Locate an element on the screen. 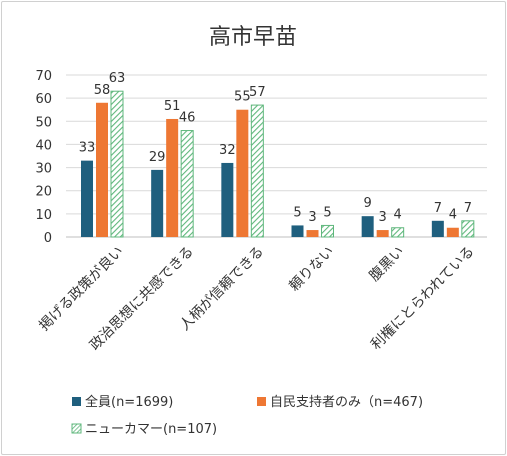  data-label: 32 is located at coordinates (227, 150).